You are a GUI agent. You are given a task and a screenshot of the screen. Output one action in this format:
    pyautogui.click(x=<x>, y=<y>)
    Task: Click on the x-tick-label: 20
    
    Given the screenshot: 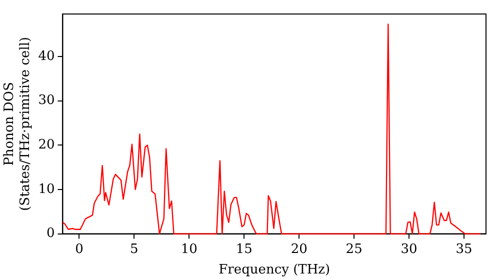 What is the action you would take?
    pyautogui.click(x=299, y=249)
    